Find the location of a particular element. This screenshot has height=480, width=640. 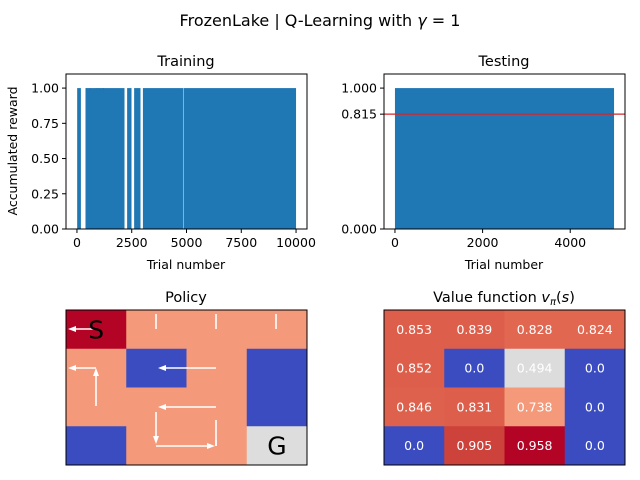

policy-path is located at coordinates (174, 380).